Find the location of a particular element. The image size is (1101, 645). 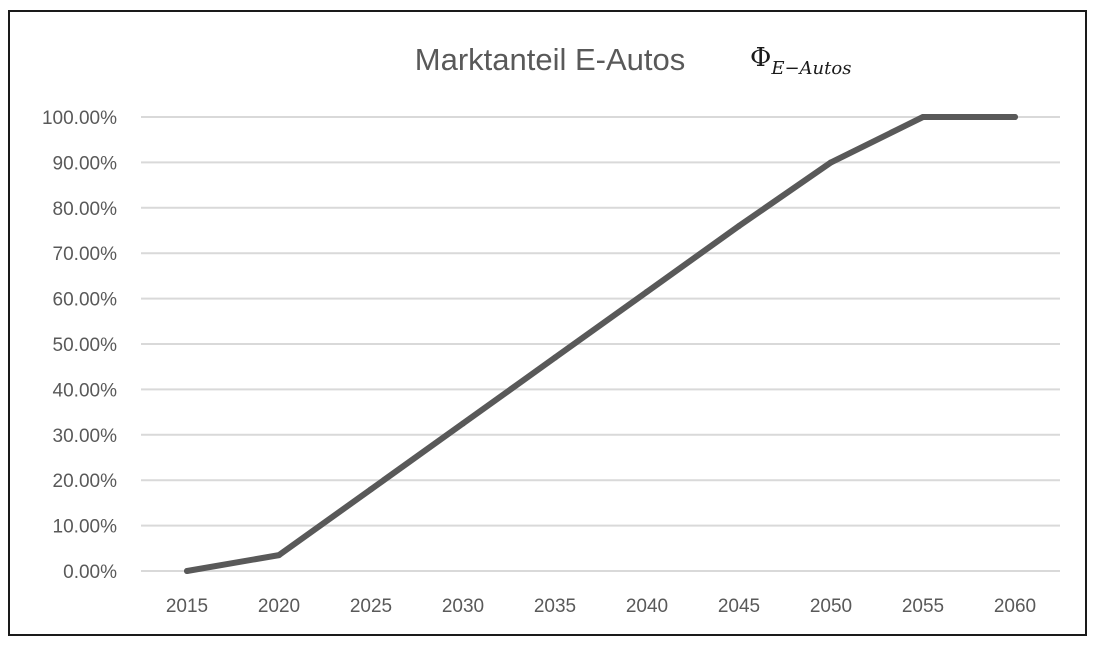

y-tick-label: 0.00% is located at coordinates (90, 572).